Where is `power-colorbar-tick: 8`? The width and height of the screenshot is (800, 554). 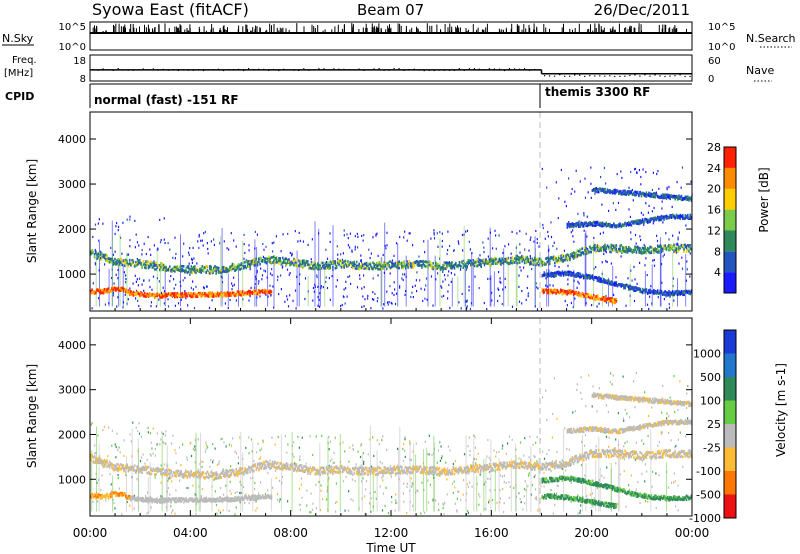
power-colorbar-tick: 8 is located at coordinates (717, 251).